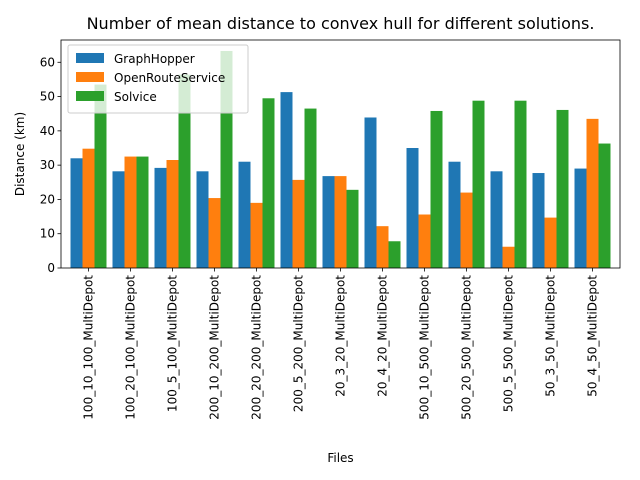 The width and height of the screenshot is (640, 480). What do you see at coordinates (593, 336) in the screenshot?
I see `x-tick-label-12: 50_4_50_MultiDepot` at bounding box center [593, 336].